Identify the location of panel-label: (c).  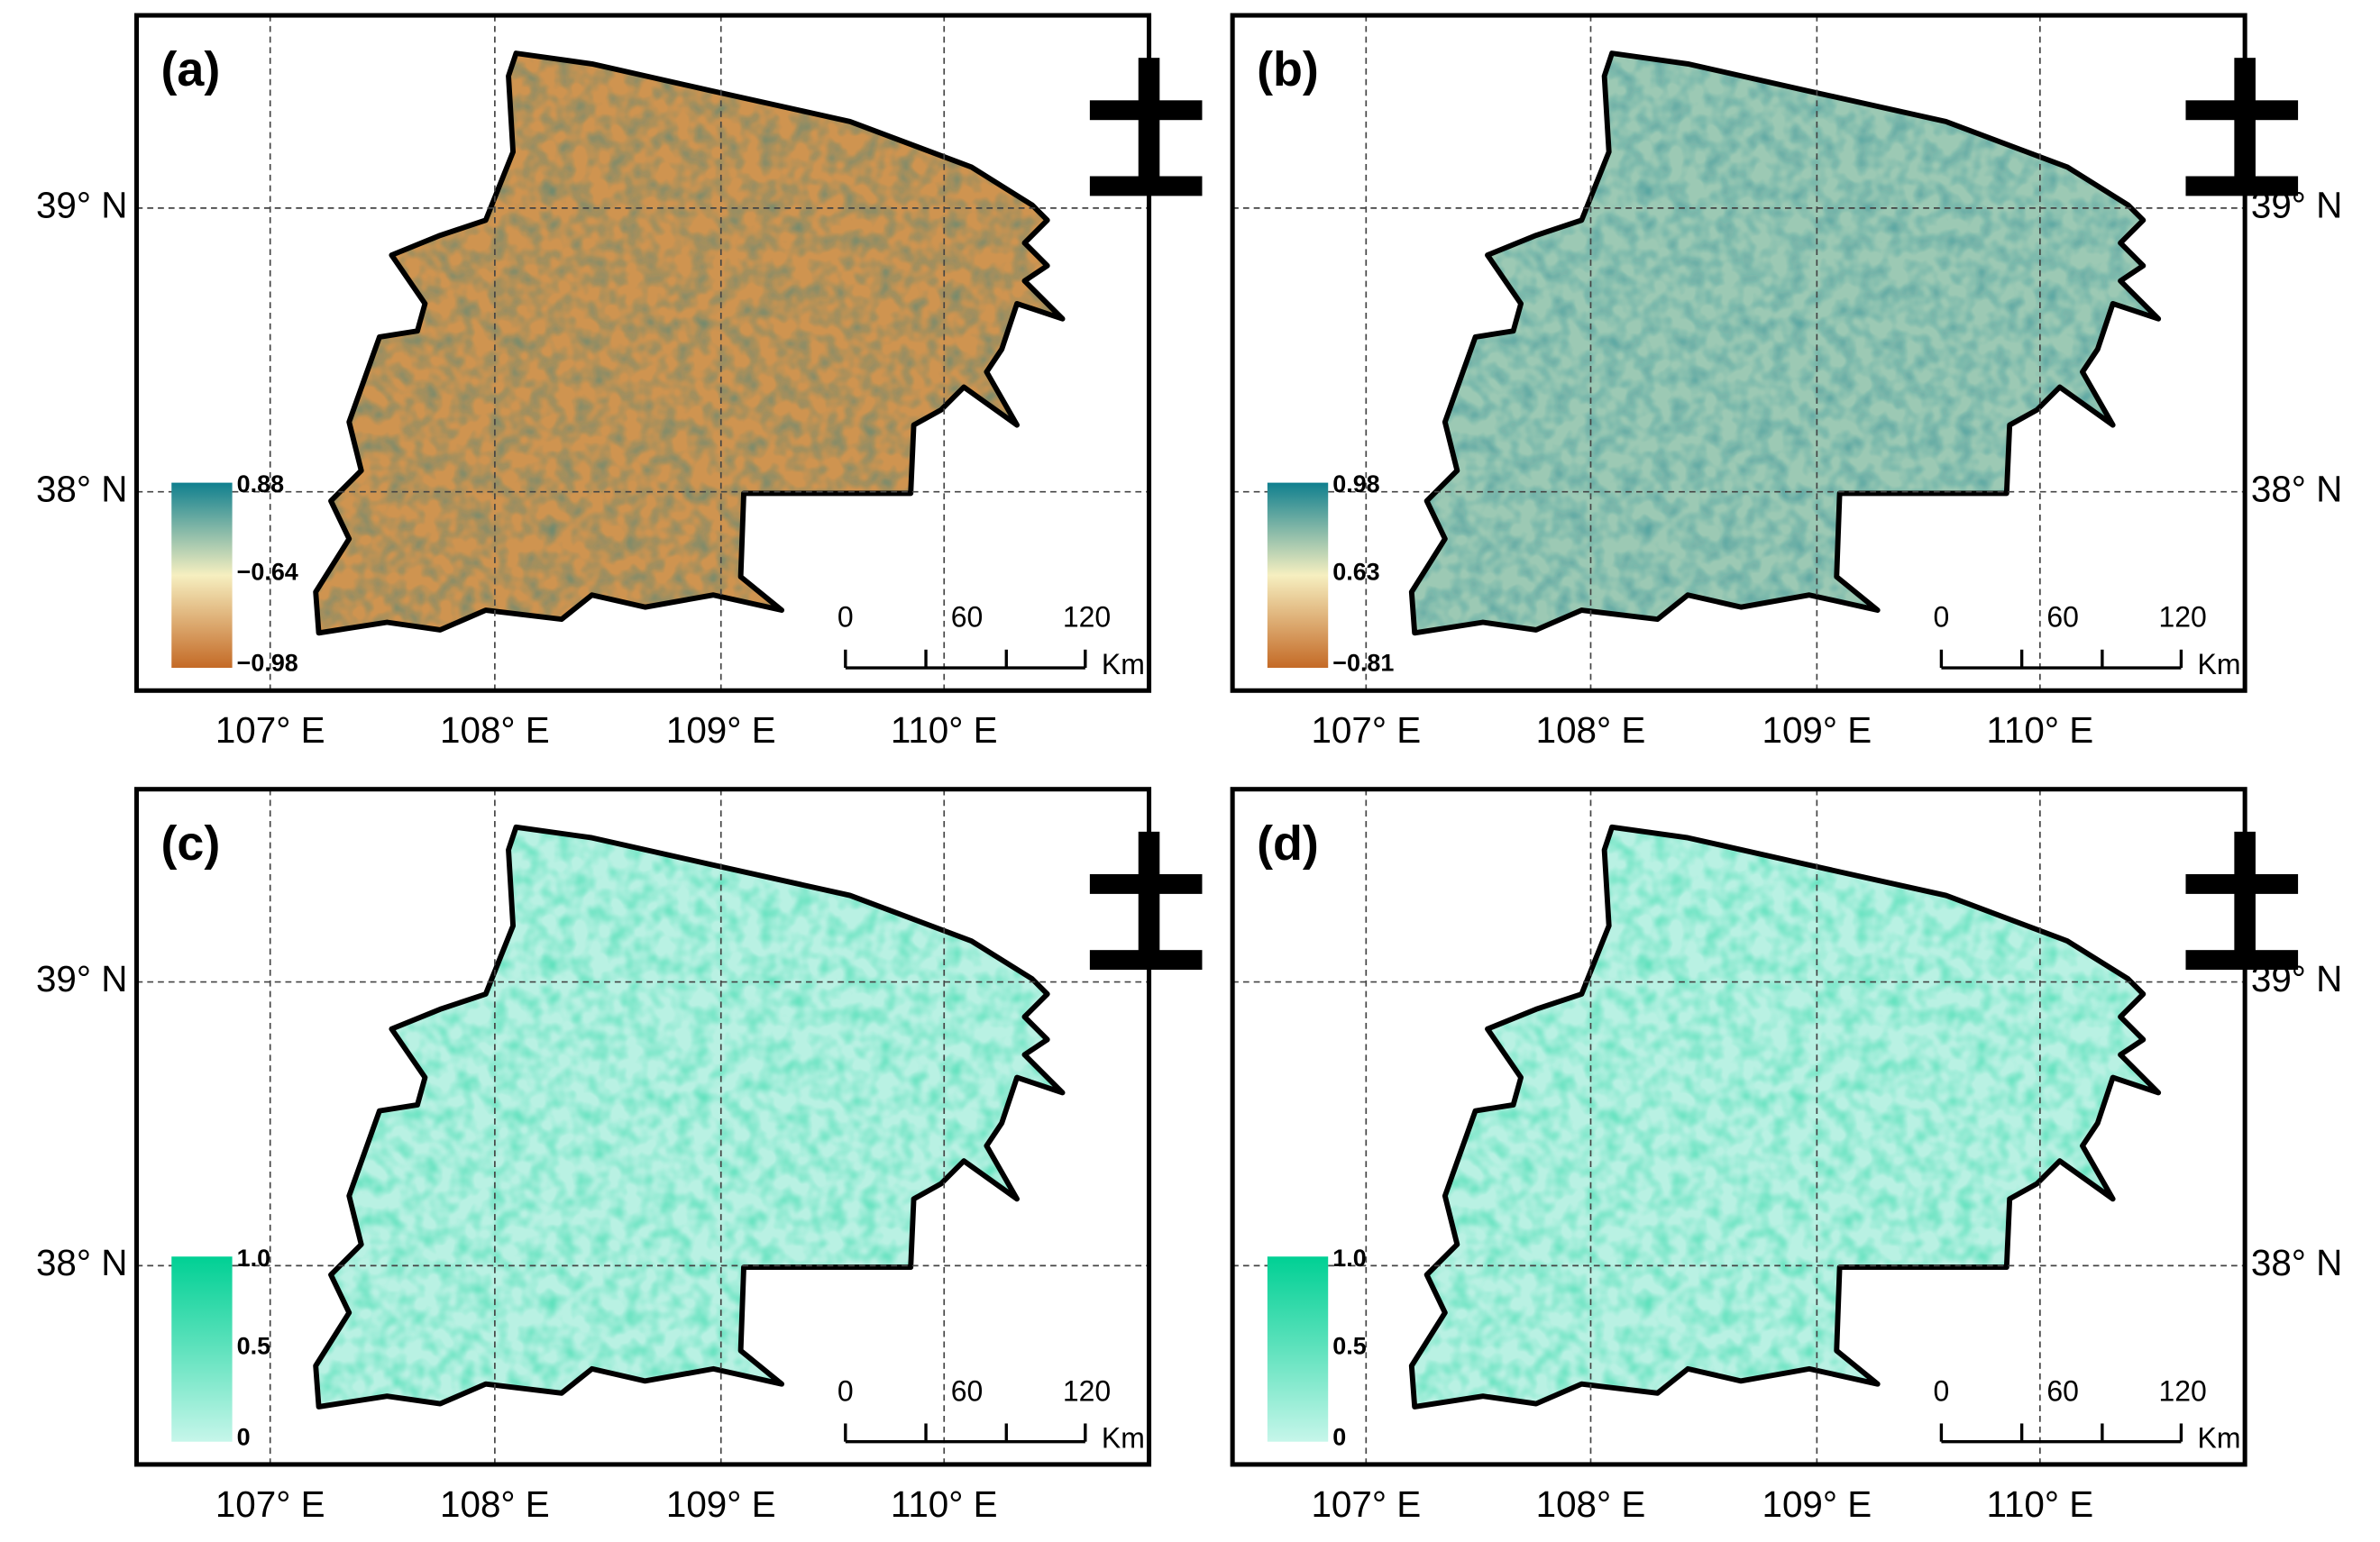
(190, 844).